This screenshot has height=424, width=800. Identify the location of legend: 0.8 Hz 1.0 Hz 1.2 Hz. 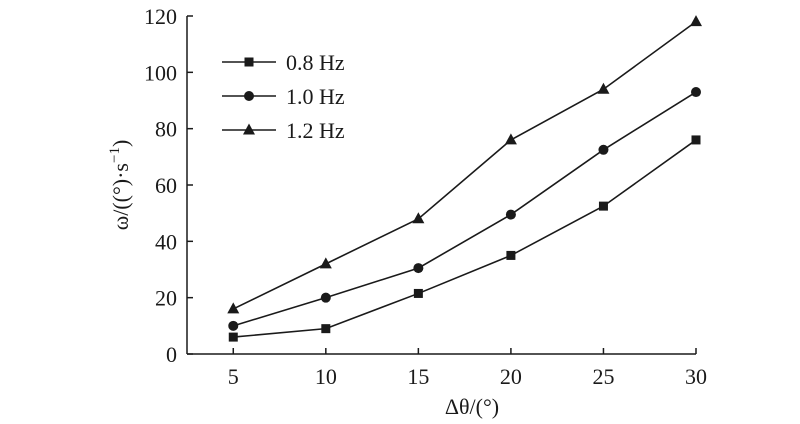
(283, 96).